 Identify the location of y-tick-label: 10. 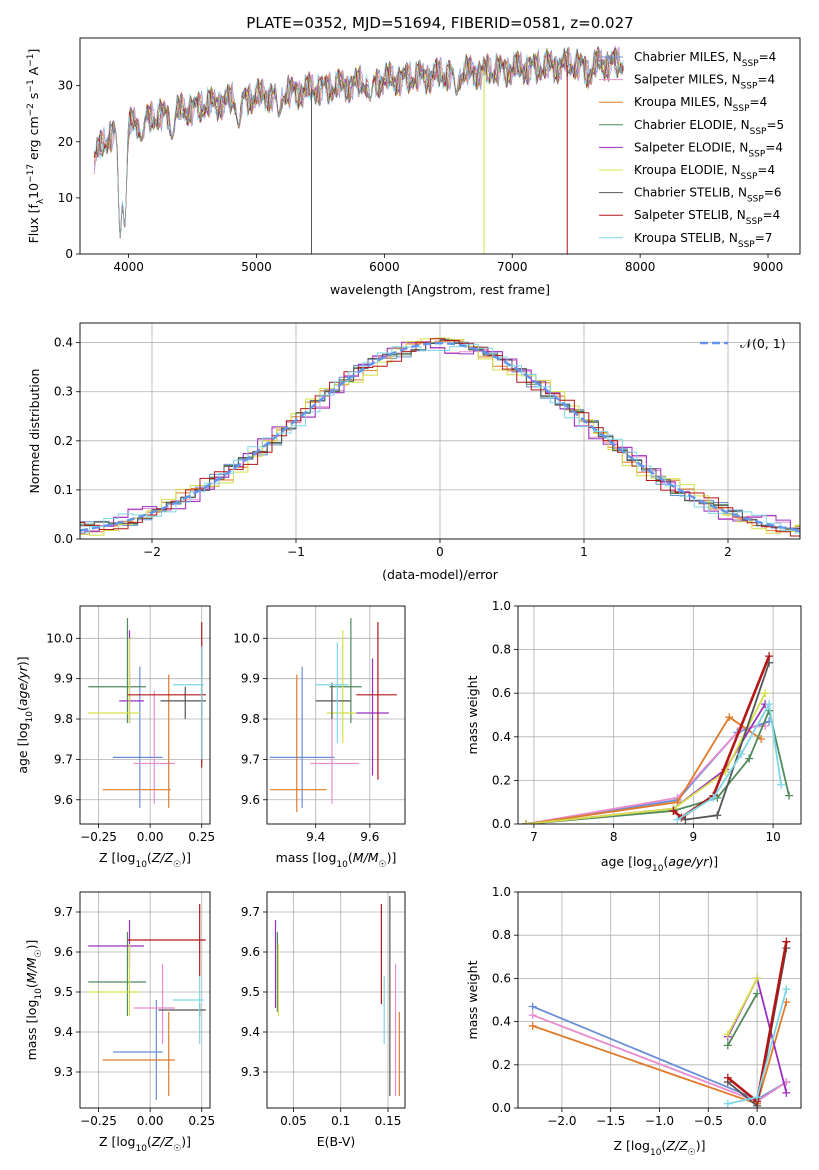
(65, 198).